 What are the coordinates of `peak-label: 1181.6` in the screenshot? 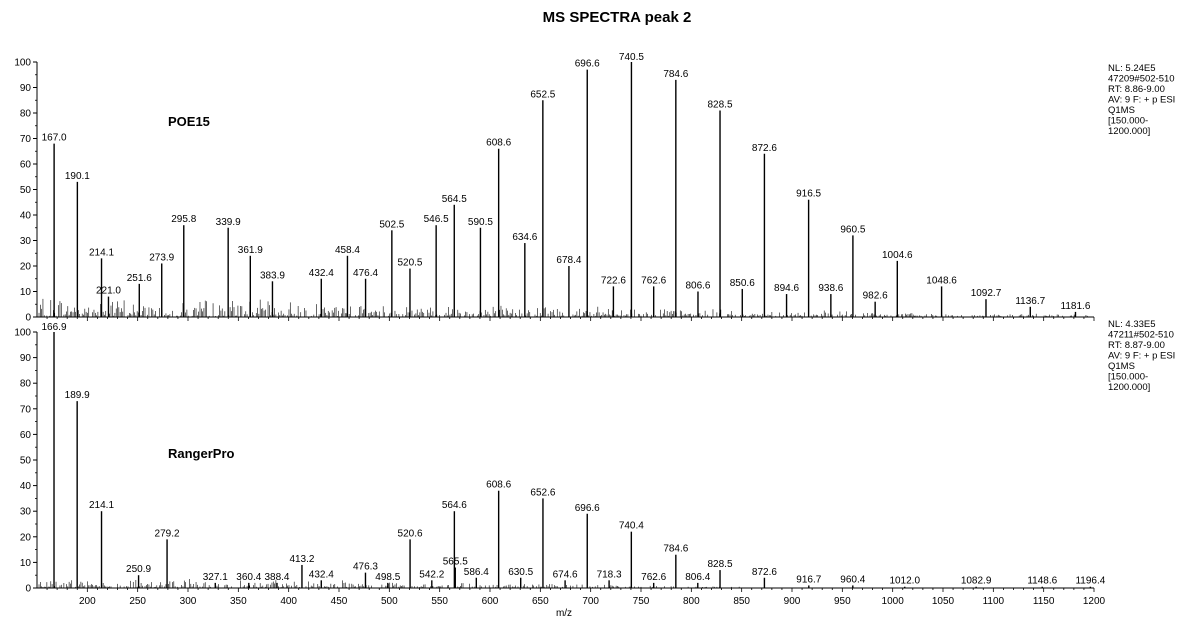 It's located at (1076, 306).